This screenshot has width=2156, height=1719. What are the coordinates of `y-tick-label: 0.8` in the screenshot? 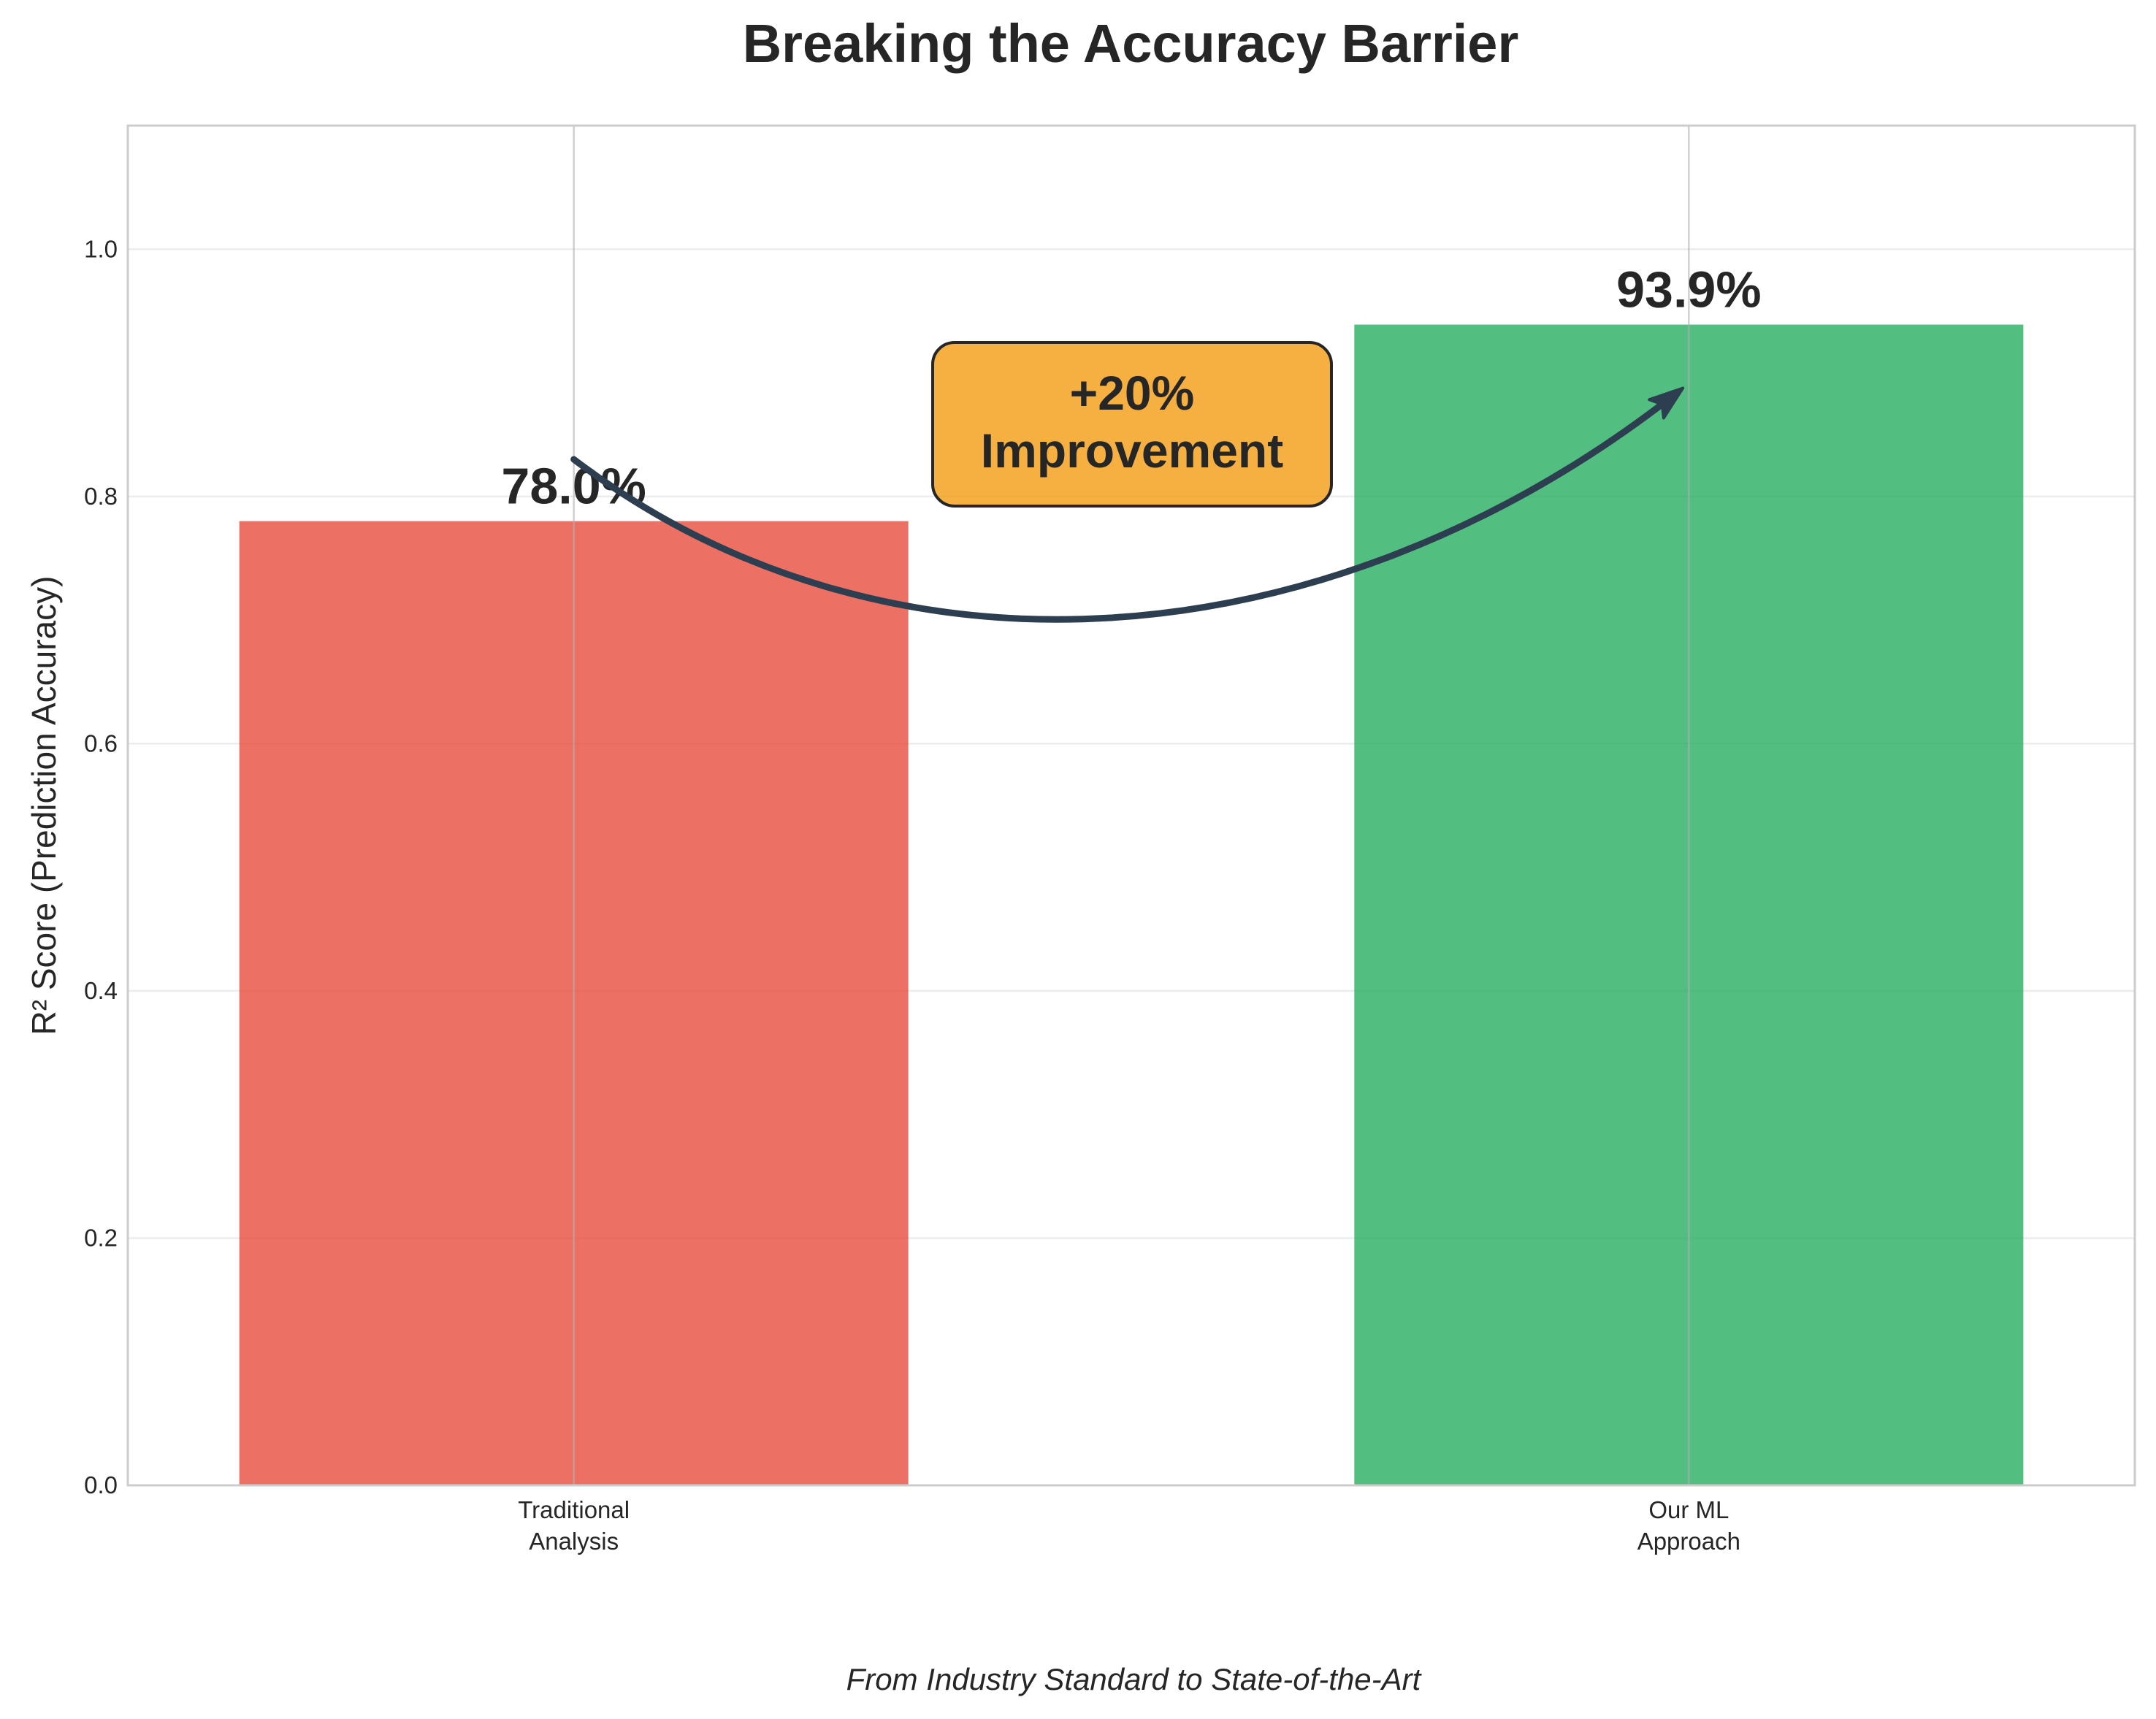 It's located at (101, 496).